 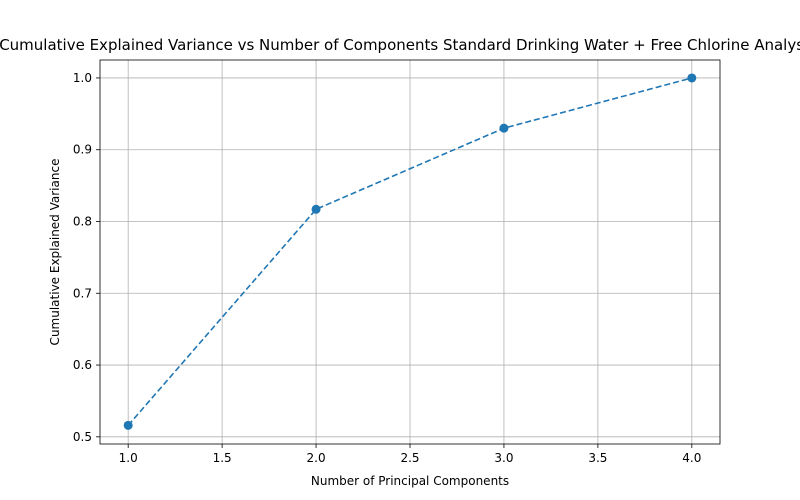 What do you see at coordinates (222, 458) in the screenshot?
I see `x-tick-label: 1.5` at bounding box center [222, 458].